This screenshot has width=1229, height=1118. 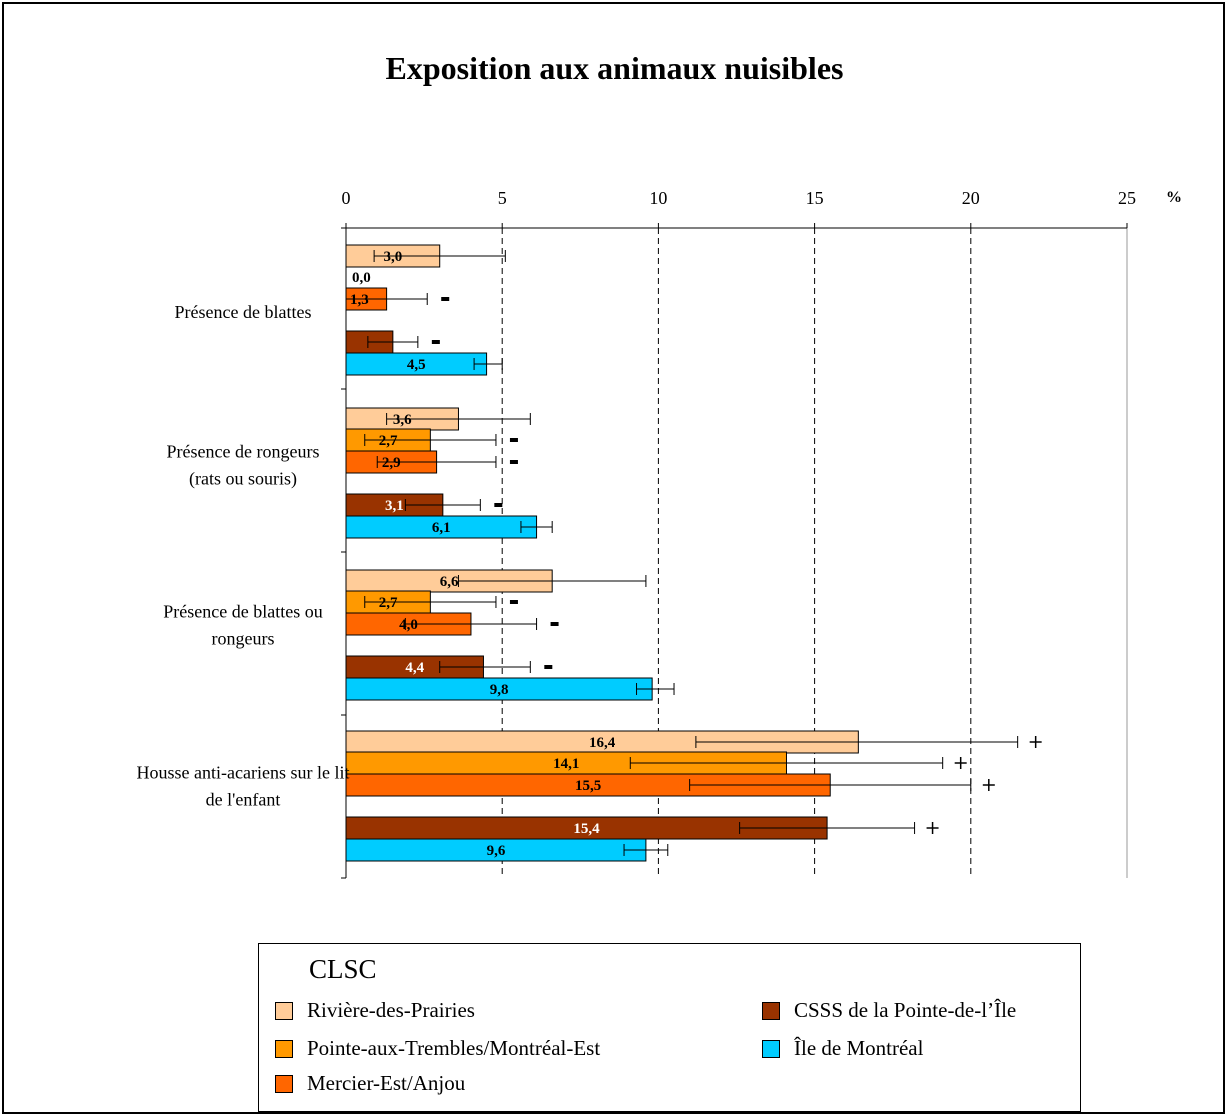 What do you see at coordinates (449, 582) in the screenshot?
I see `data-label: 6,6` at bounding box center [449, 582].